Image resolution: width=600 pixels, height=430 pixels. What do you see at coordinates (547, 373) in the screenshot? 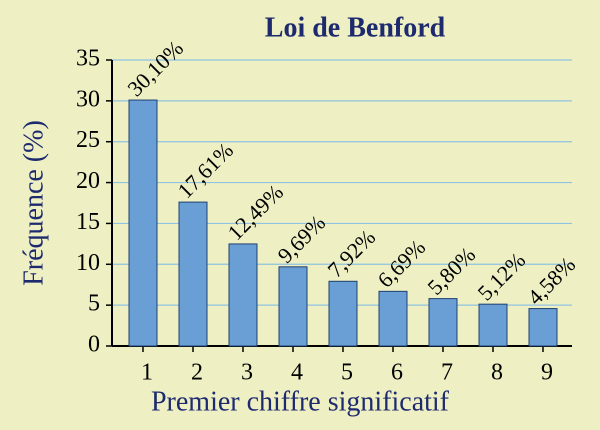
I see `x-tick-label: 9` at bounding box center [547, 373].